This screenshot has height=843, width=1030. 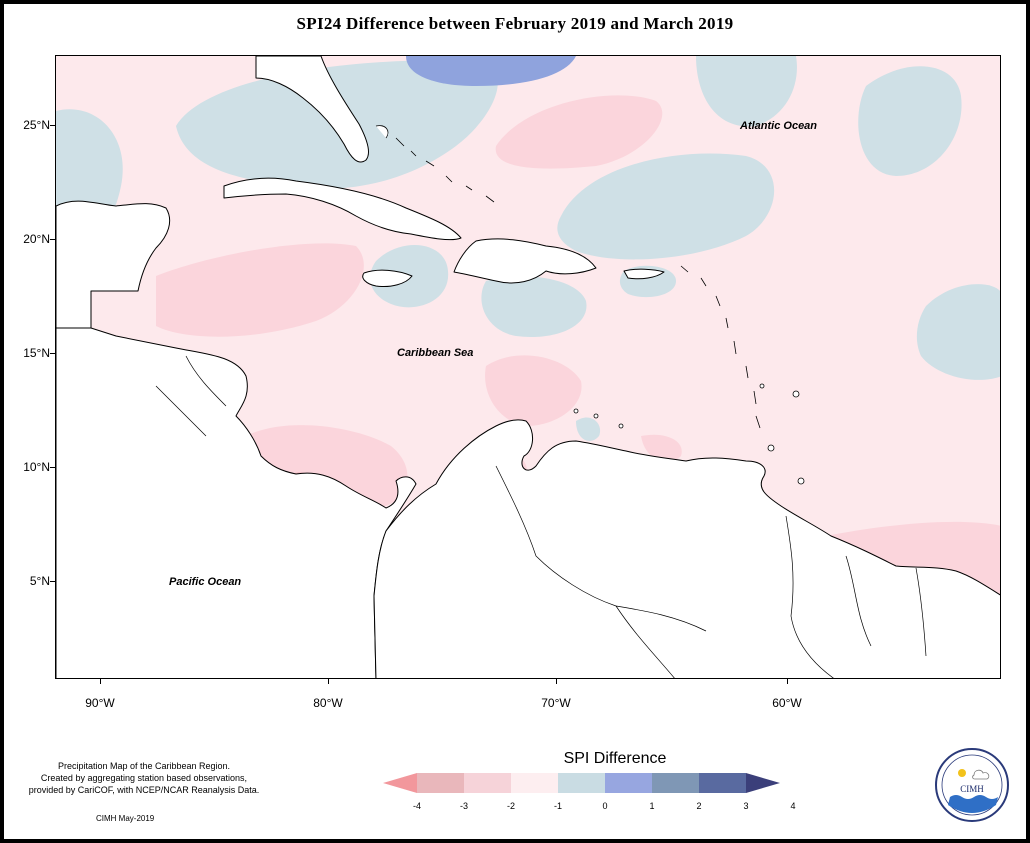 What do you see at coordinates (387, 278) in the screenshot?
I see `landmass-jamaica` at bounding box center [387, 278].